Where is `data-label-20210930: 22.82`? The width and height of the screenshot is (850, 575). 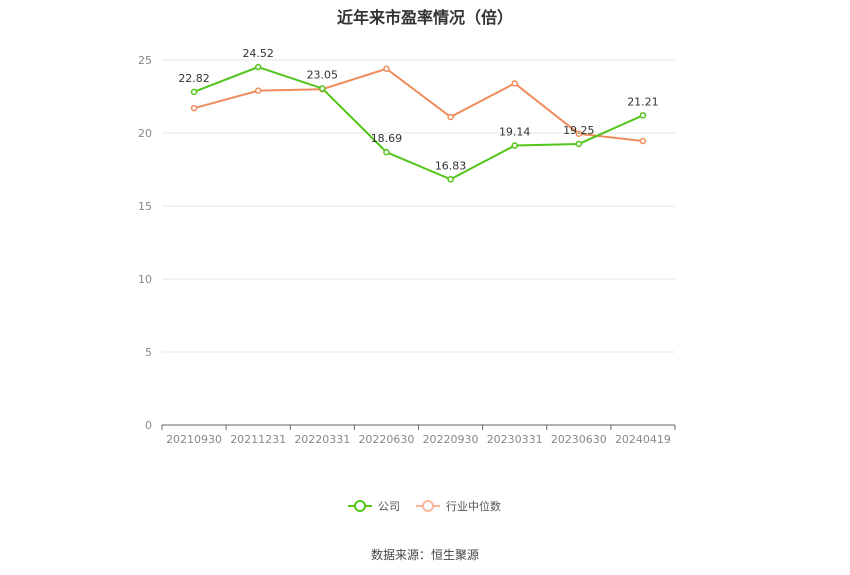
data-label-20210930: 22.82 is located at coordinates (194, 78).